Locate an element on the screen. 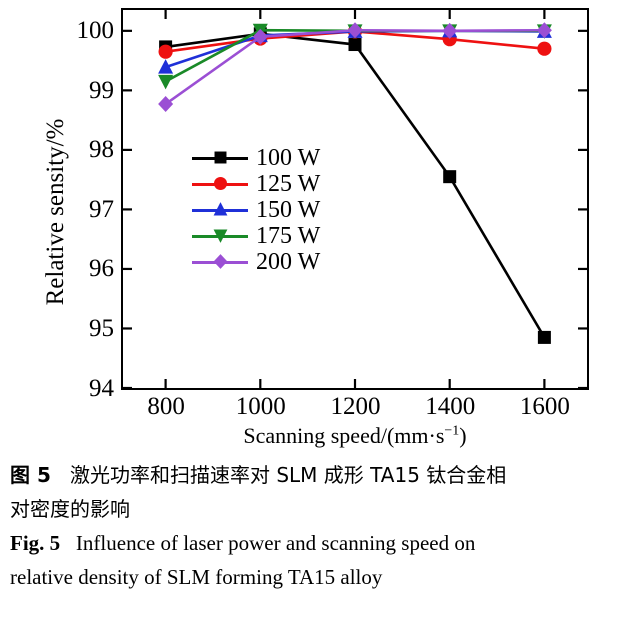 This screenshot has width=639, height=624. y-tick-label: 100 is located at coordinates (95, 31).